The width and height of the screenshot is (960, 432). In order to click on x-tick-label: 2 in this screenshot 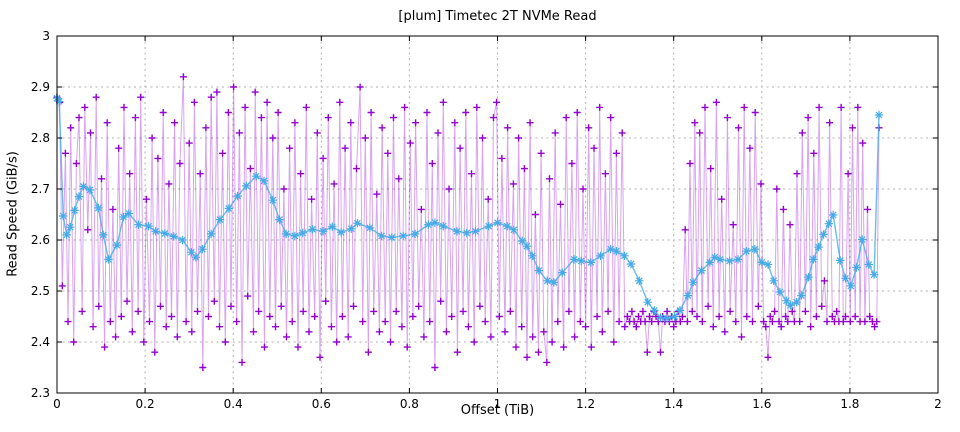, I will do `click(938, 404)`.